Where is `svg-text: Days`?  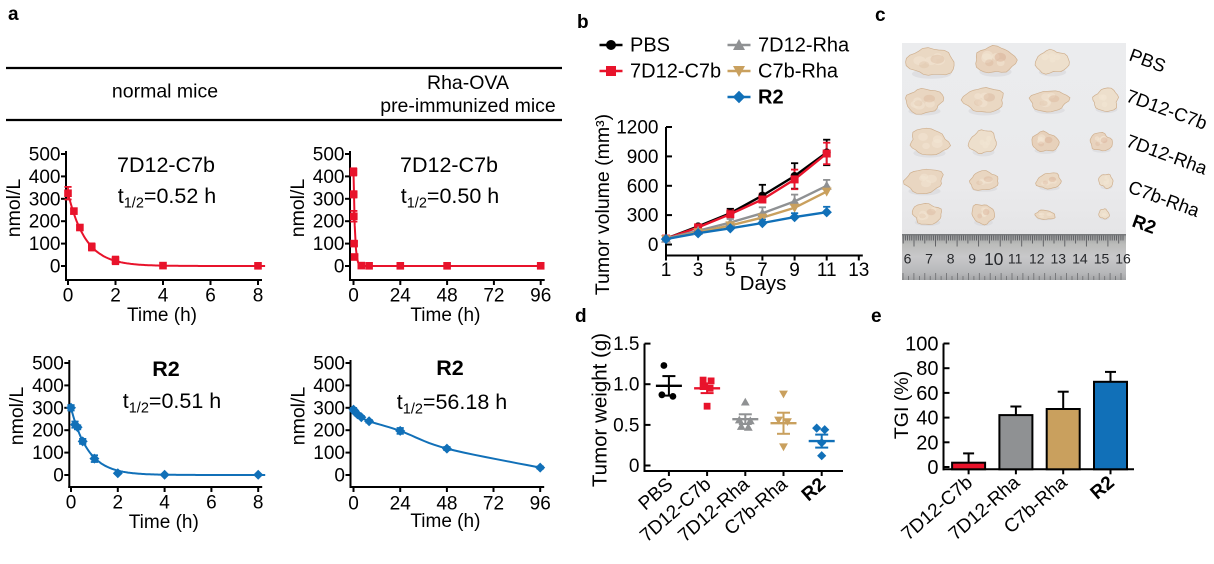 svg-text: Days is located at coordinates (763, 283).